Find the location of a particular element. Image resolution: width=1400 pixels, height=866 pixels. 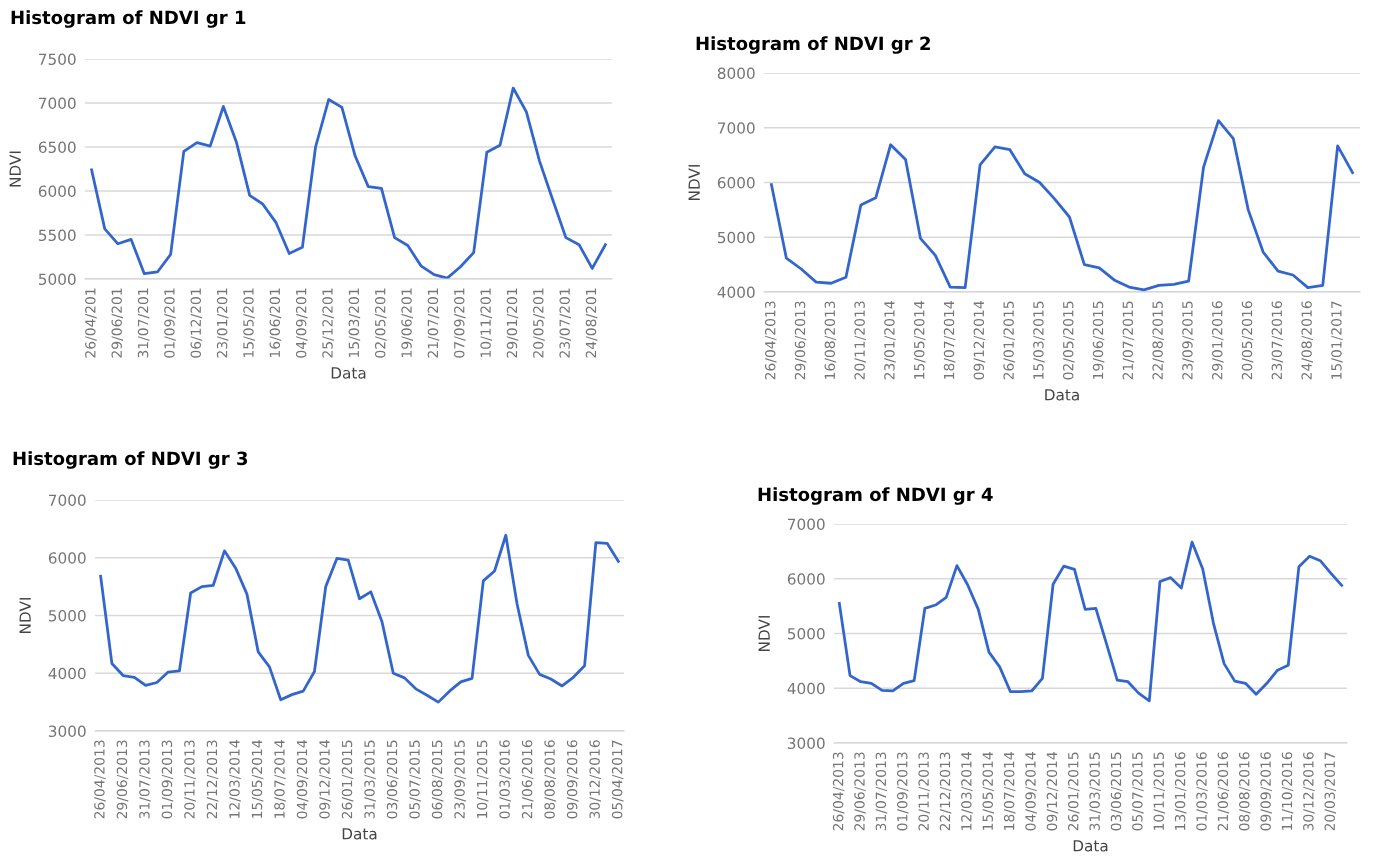

y-tick-label: 3000 is located at coordinates (67, 731).